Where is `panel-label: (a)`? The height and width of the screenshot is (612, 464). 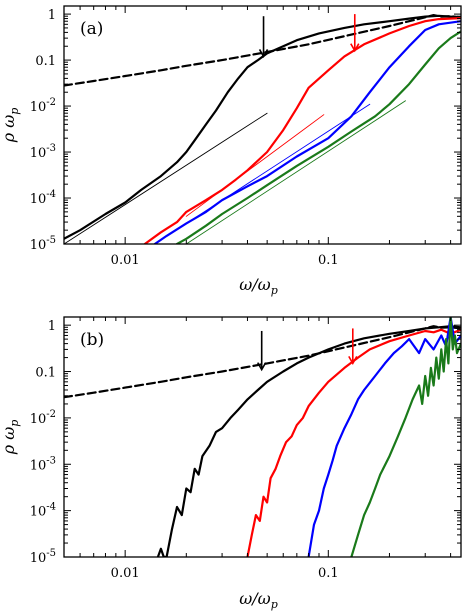
panel-label: (a) is located at coordinates (91, 29).